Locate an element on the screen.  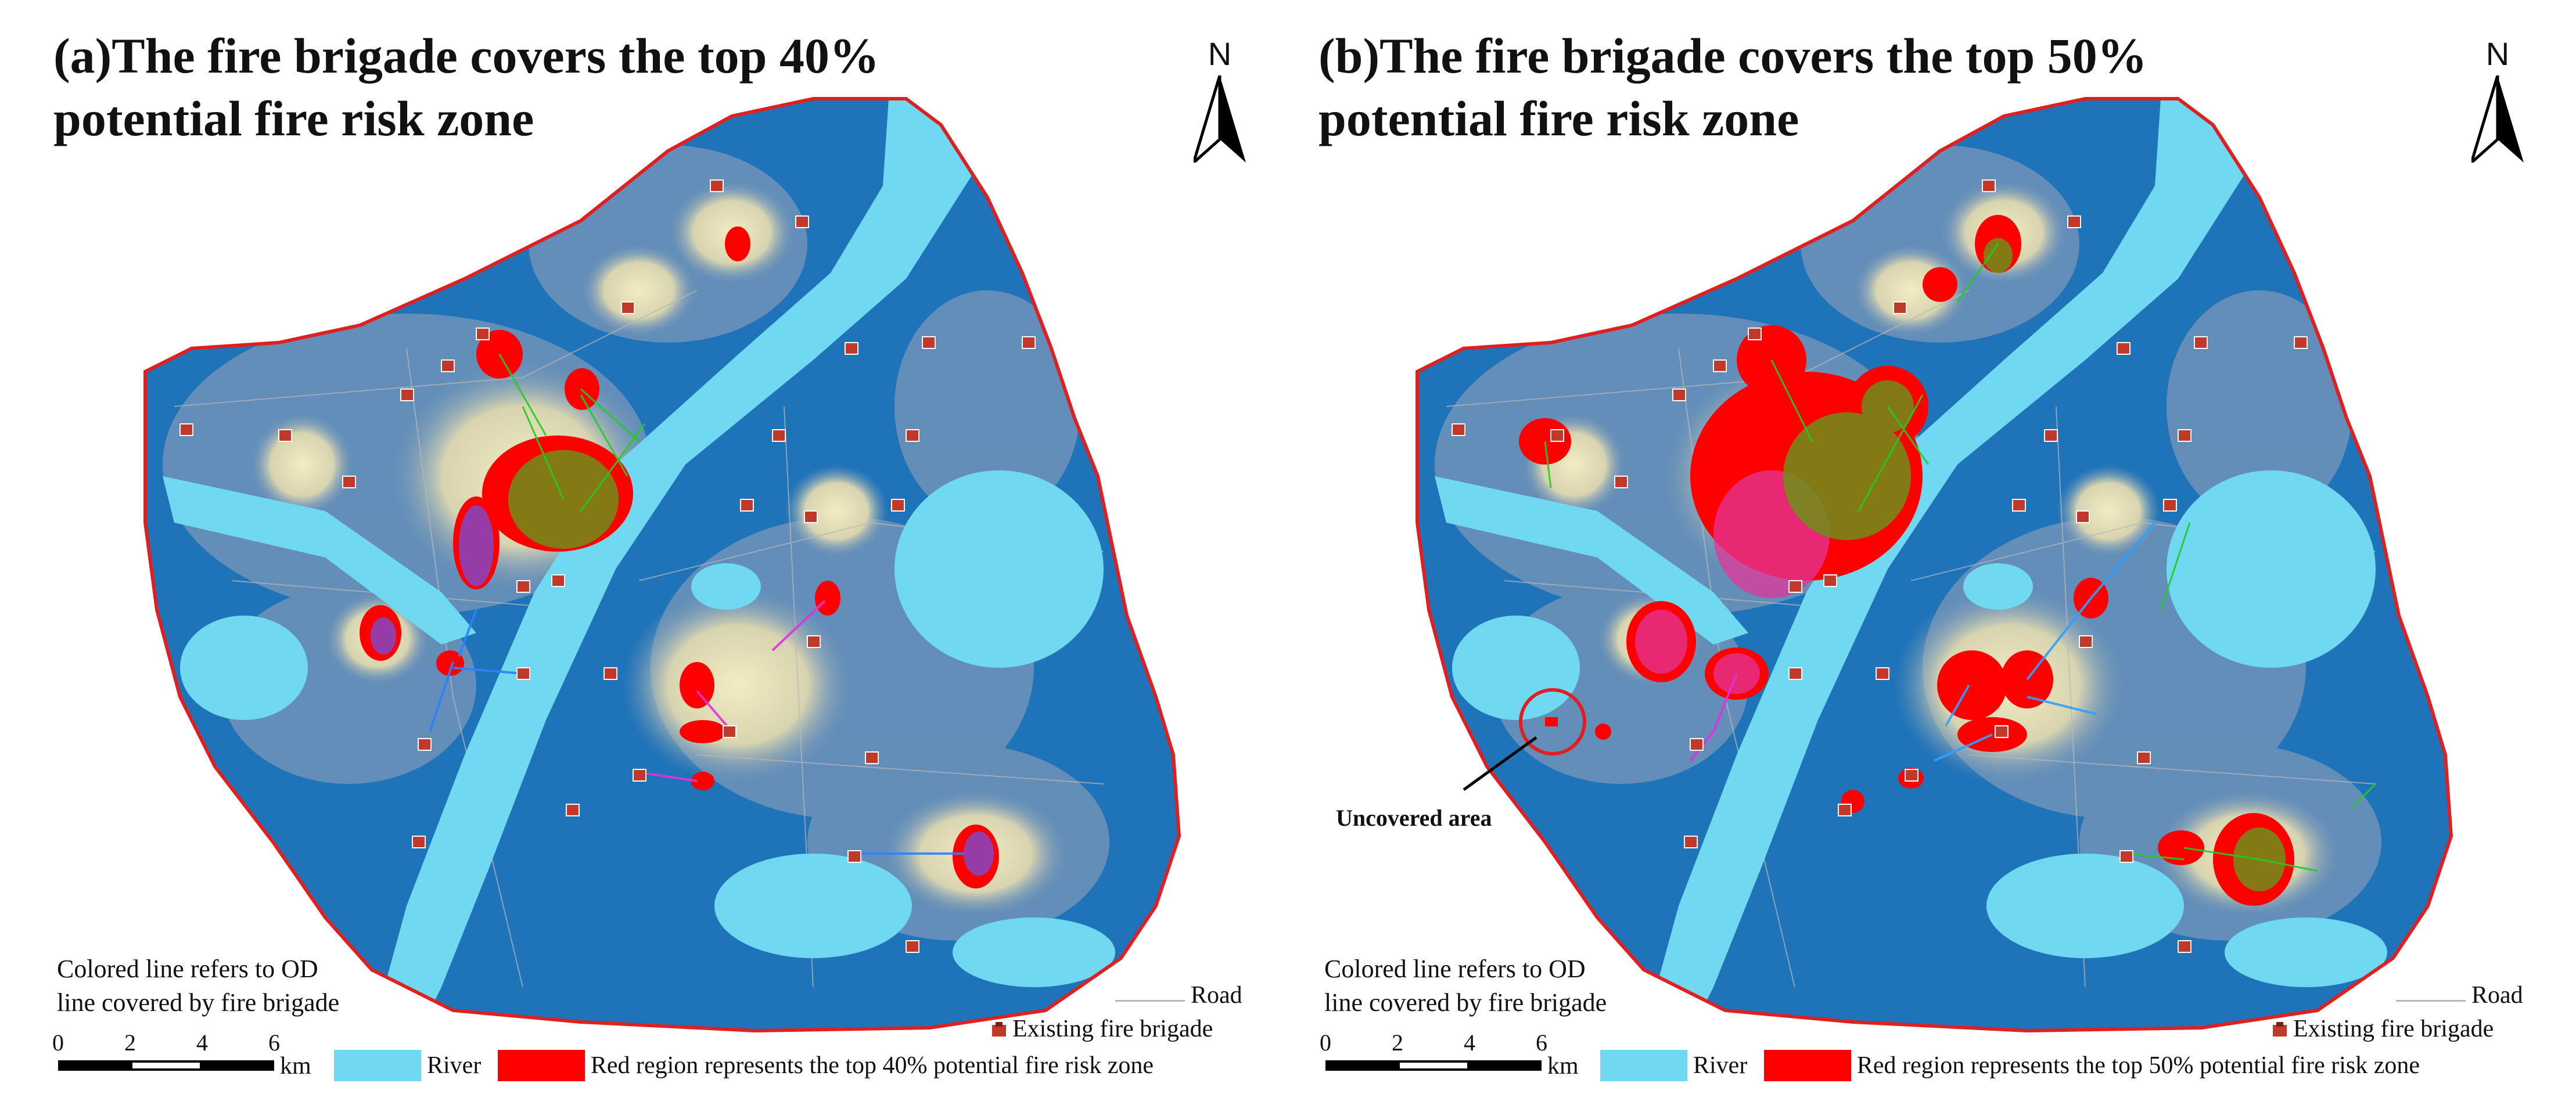
panel-a-title-line2: potential fire risk zone is located at coordinates (293, 118).